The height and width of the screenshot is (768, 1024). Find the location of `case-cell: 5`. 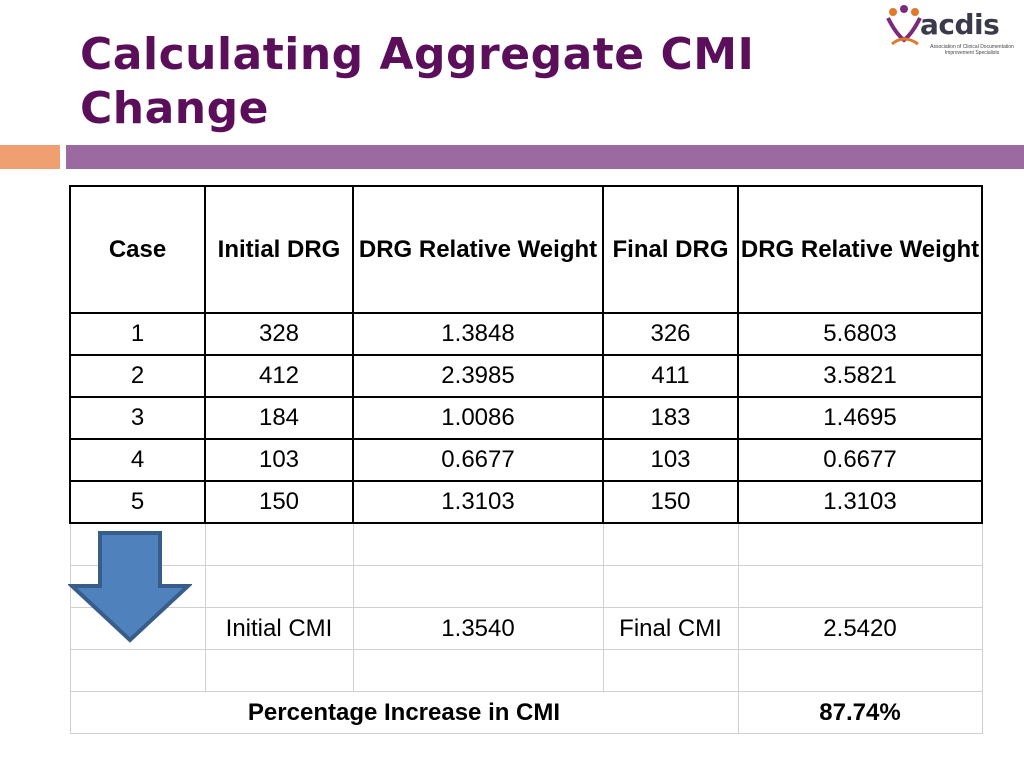

case-cell: 5 is located at coordinates (137, 502).